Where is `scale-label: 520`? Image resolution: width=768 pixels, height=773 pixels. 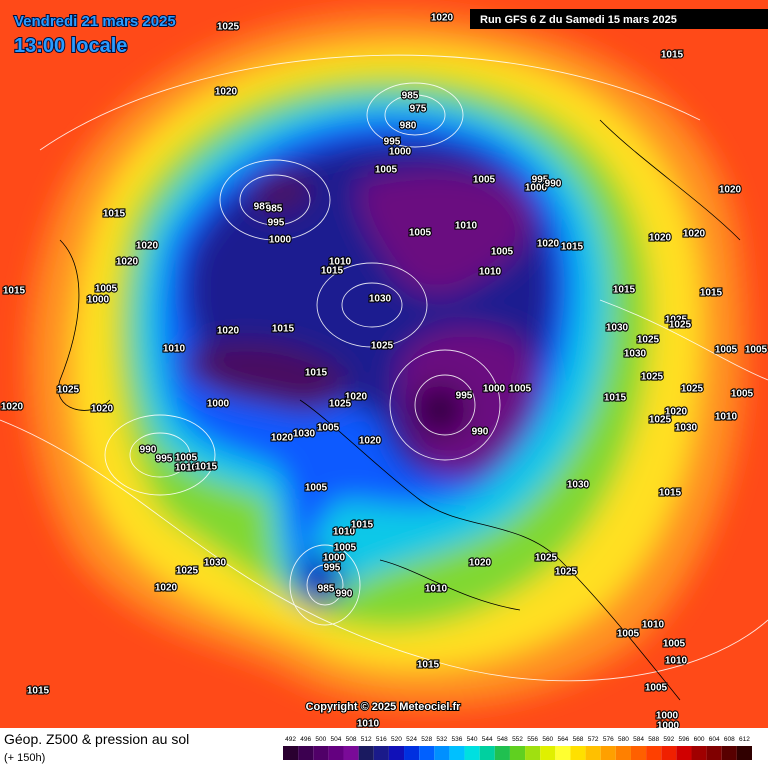
scale-label: 520 is located at coordinates (396, 739).